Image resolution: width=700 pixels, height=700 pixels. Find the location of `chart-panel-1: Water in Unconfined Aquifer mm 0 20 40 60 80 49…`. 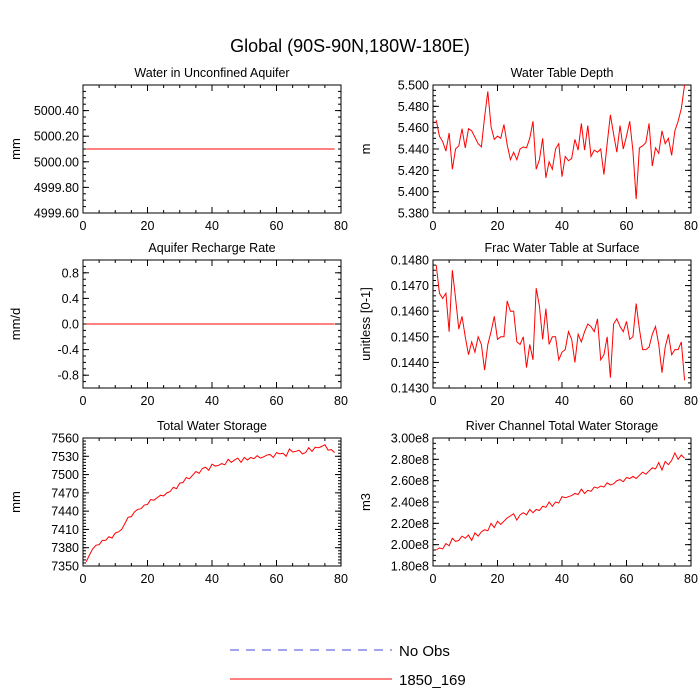

chart-panel-1: Water in Unconfined Aquifer mm 0 20 40 60 80 49… is located at coordinates (178, 149).